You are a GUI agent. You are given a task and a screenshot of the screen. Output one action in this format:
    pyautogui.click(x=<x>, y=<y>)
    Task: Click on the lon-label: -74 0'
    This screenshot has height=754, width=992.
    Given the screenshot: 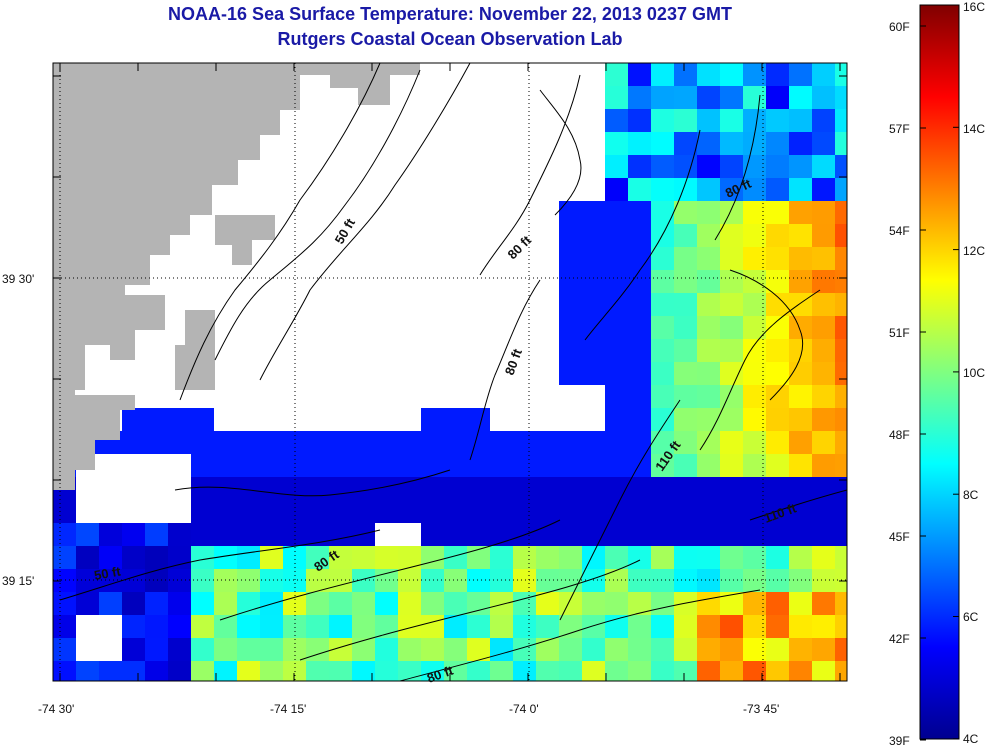 What is the action you would take?
    pyautogui.click(x=524, y=709)
    